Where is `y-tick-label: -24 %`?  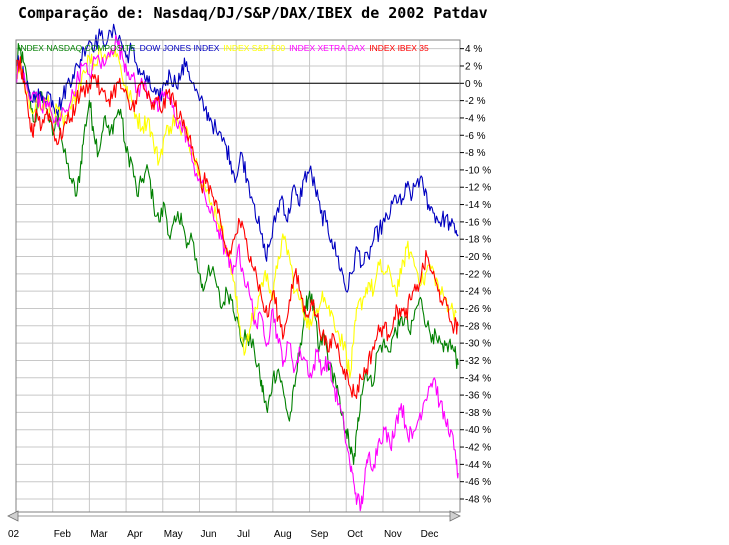 y-tick-label: -24 % is located at coordinates (478, 292).